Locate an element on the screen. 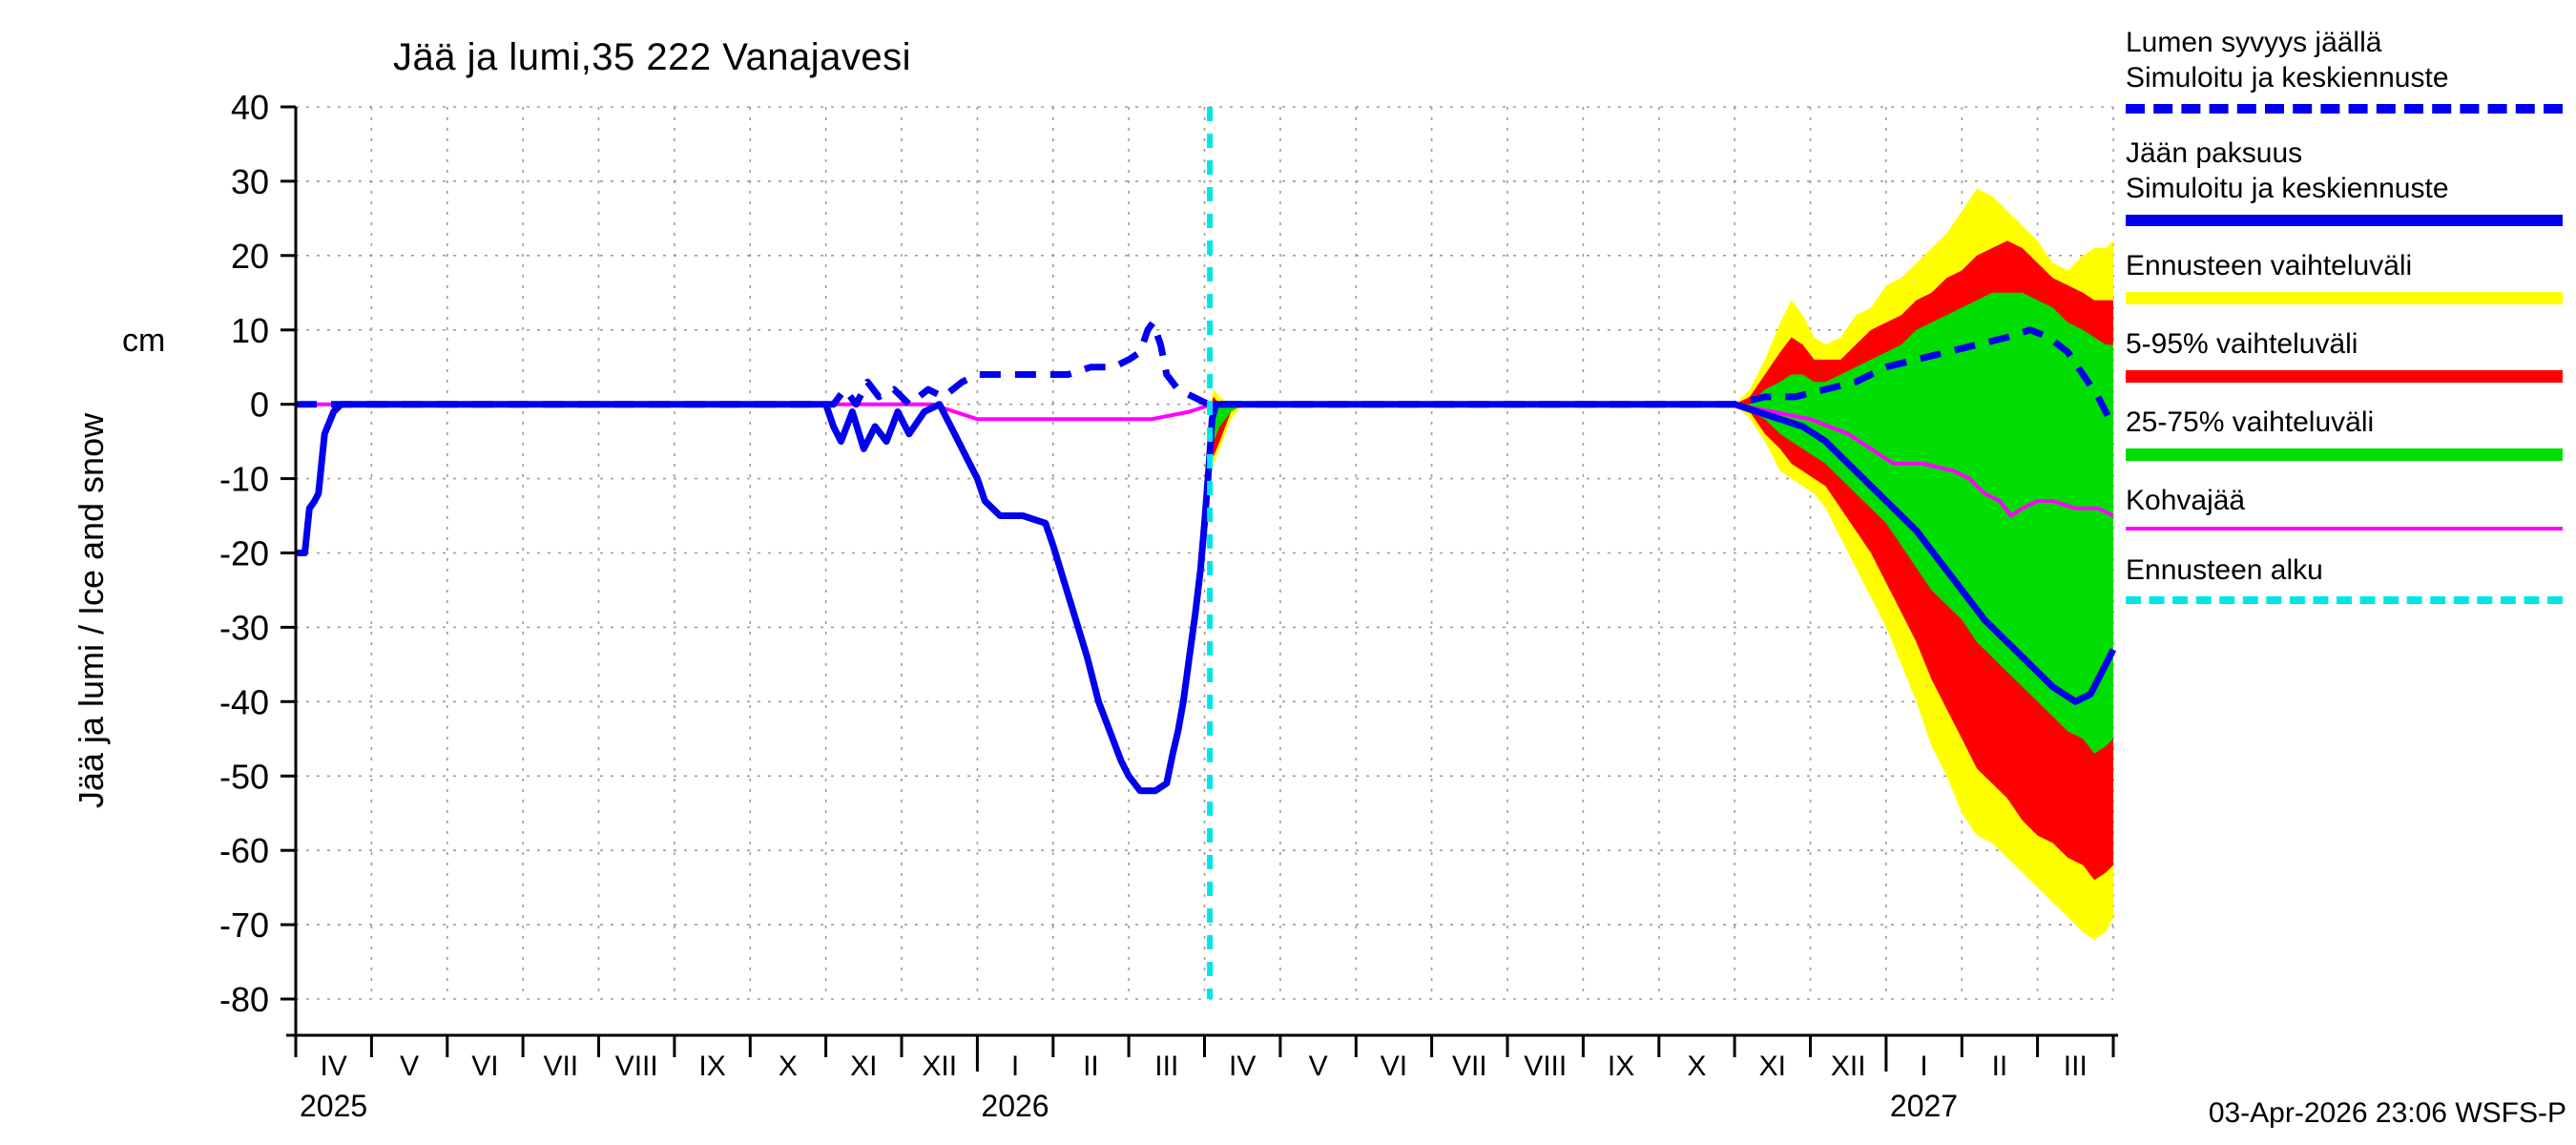 This screenshot has width=2576, height=1145. series-kohvaj- is located at coordinates (1205, 460).